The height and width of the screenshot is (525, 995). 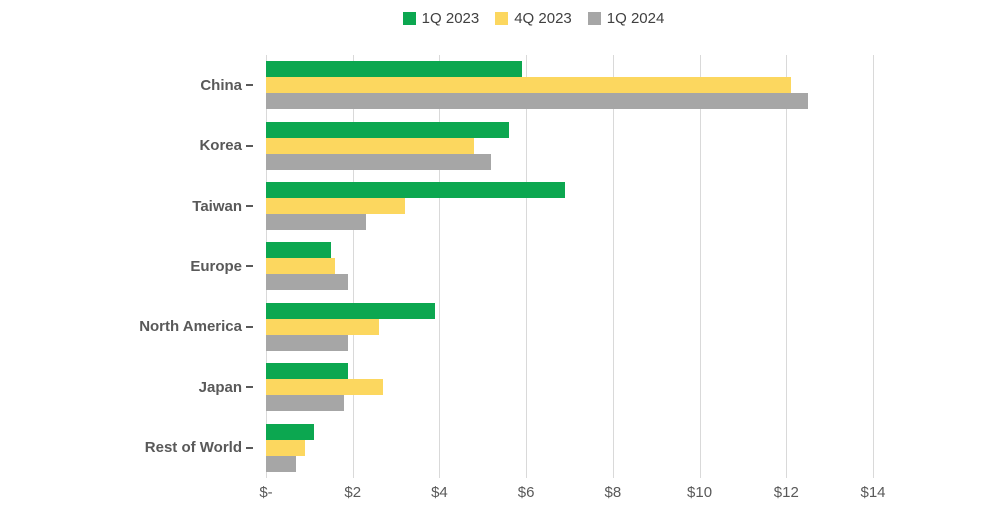 I want to click on category-row: Japan, so click(x=126, y=387).